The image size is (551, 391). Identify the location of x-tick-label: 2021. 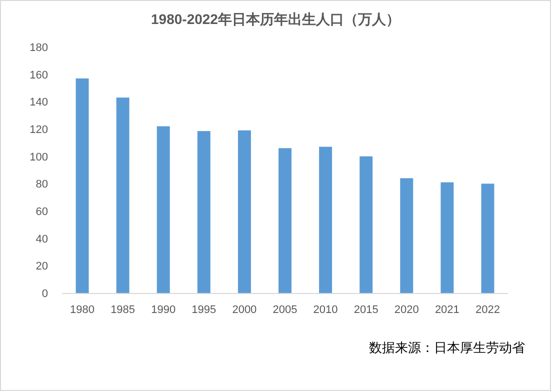
(447, 310).